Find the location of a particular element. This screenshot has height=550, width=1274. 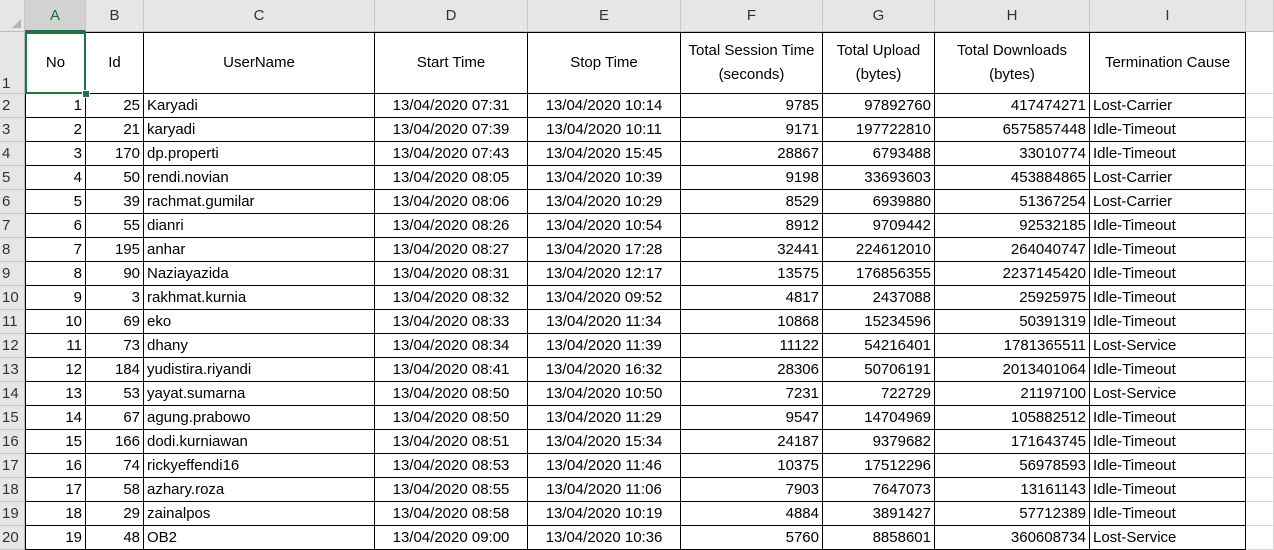

table-cell: 57712389 is located at coordinates (1012, 514).